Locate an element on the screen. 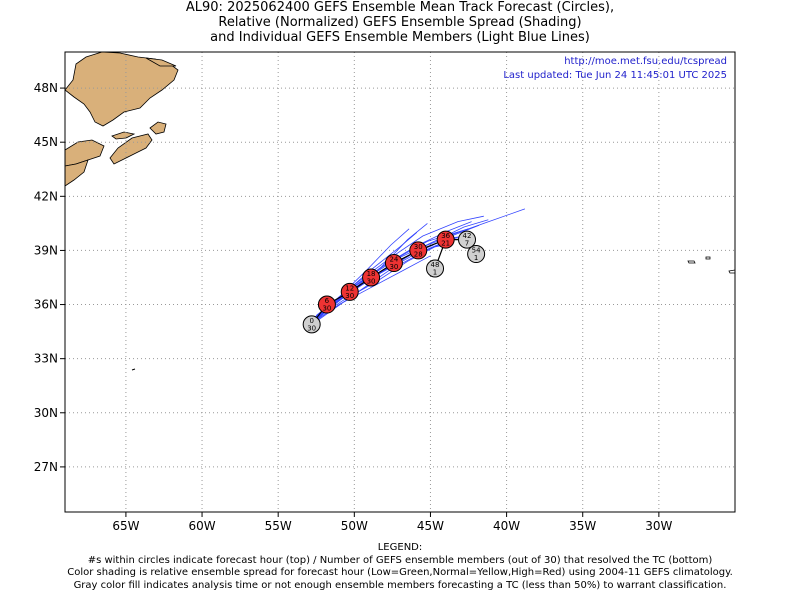 This screenshot has width=800, height=600. forecast-hour-label: 48 is located at coordinates (435, 265).